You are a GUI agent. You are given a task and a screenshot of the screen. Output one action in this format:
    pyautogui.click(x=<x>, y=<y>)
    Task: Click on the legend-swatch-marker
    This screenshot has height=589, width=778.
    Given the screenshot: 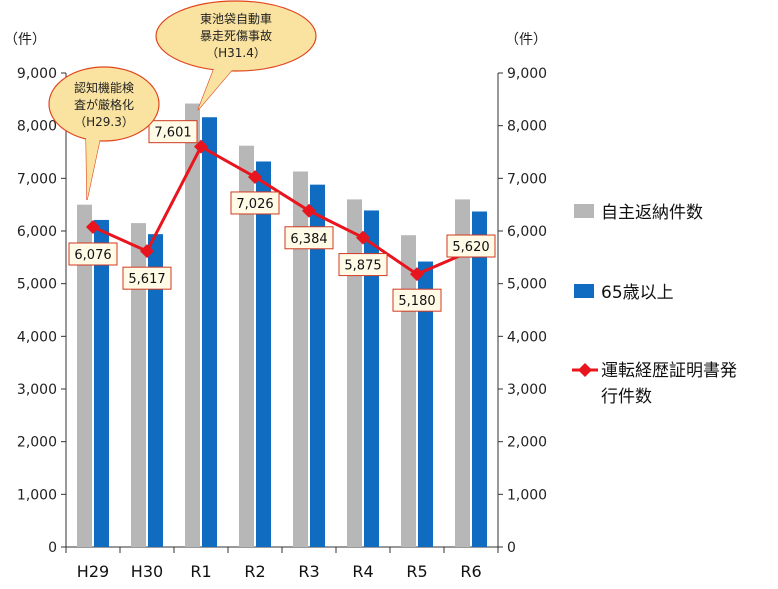 What is the action you would take?
    pyautogui.click(x=585, y=370)
    